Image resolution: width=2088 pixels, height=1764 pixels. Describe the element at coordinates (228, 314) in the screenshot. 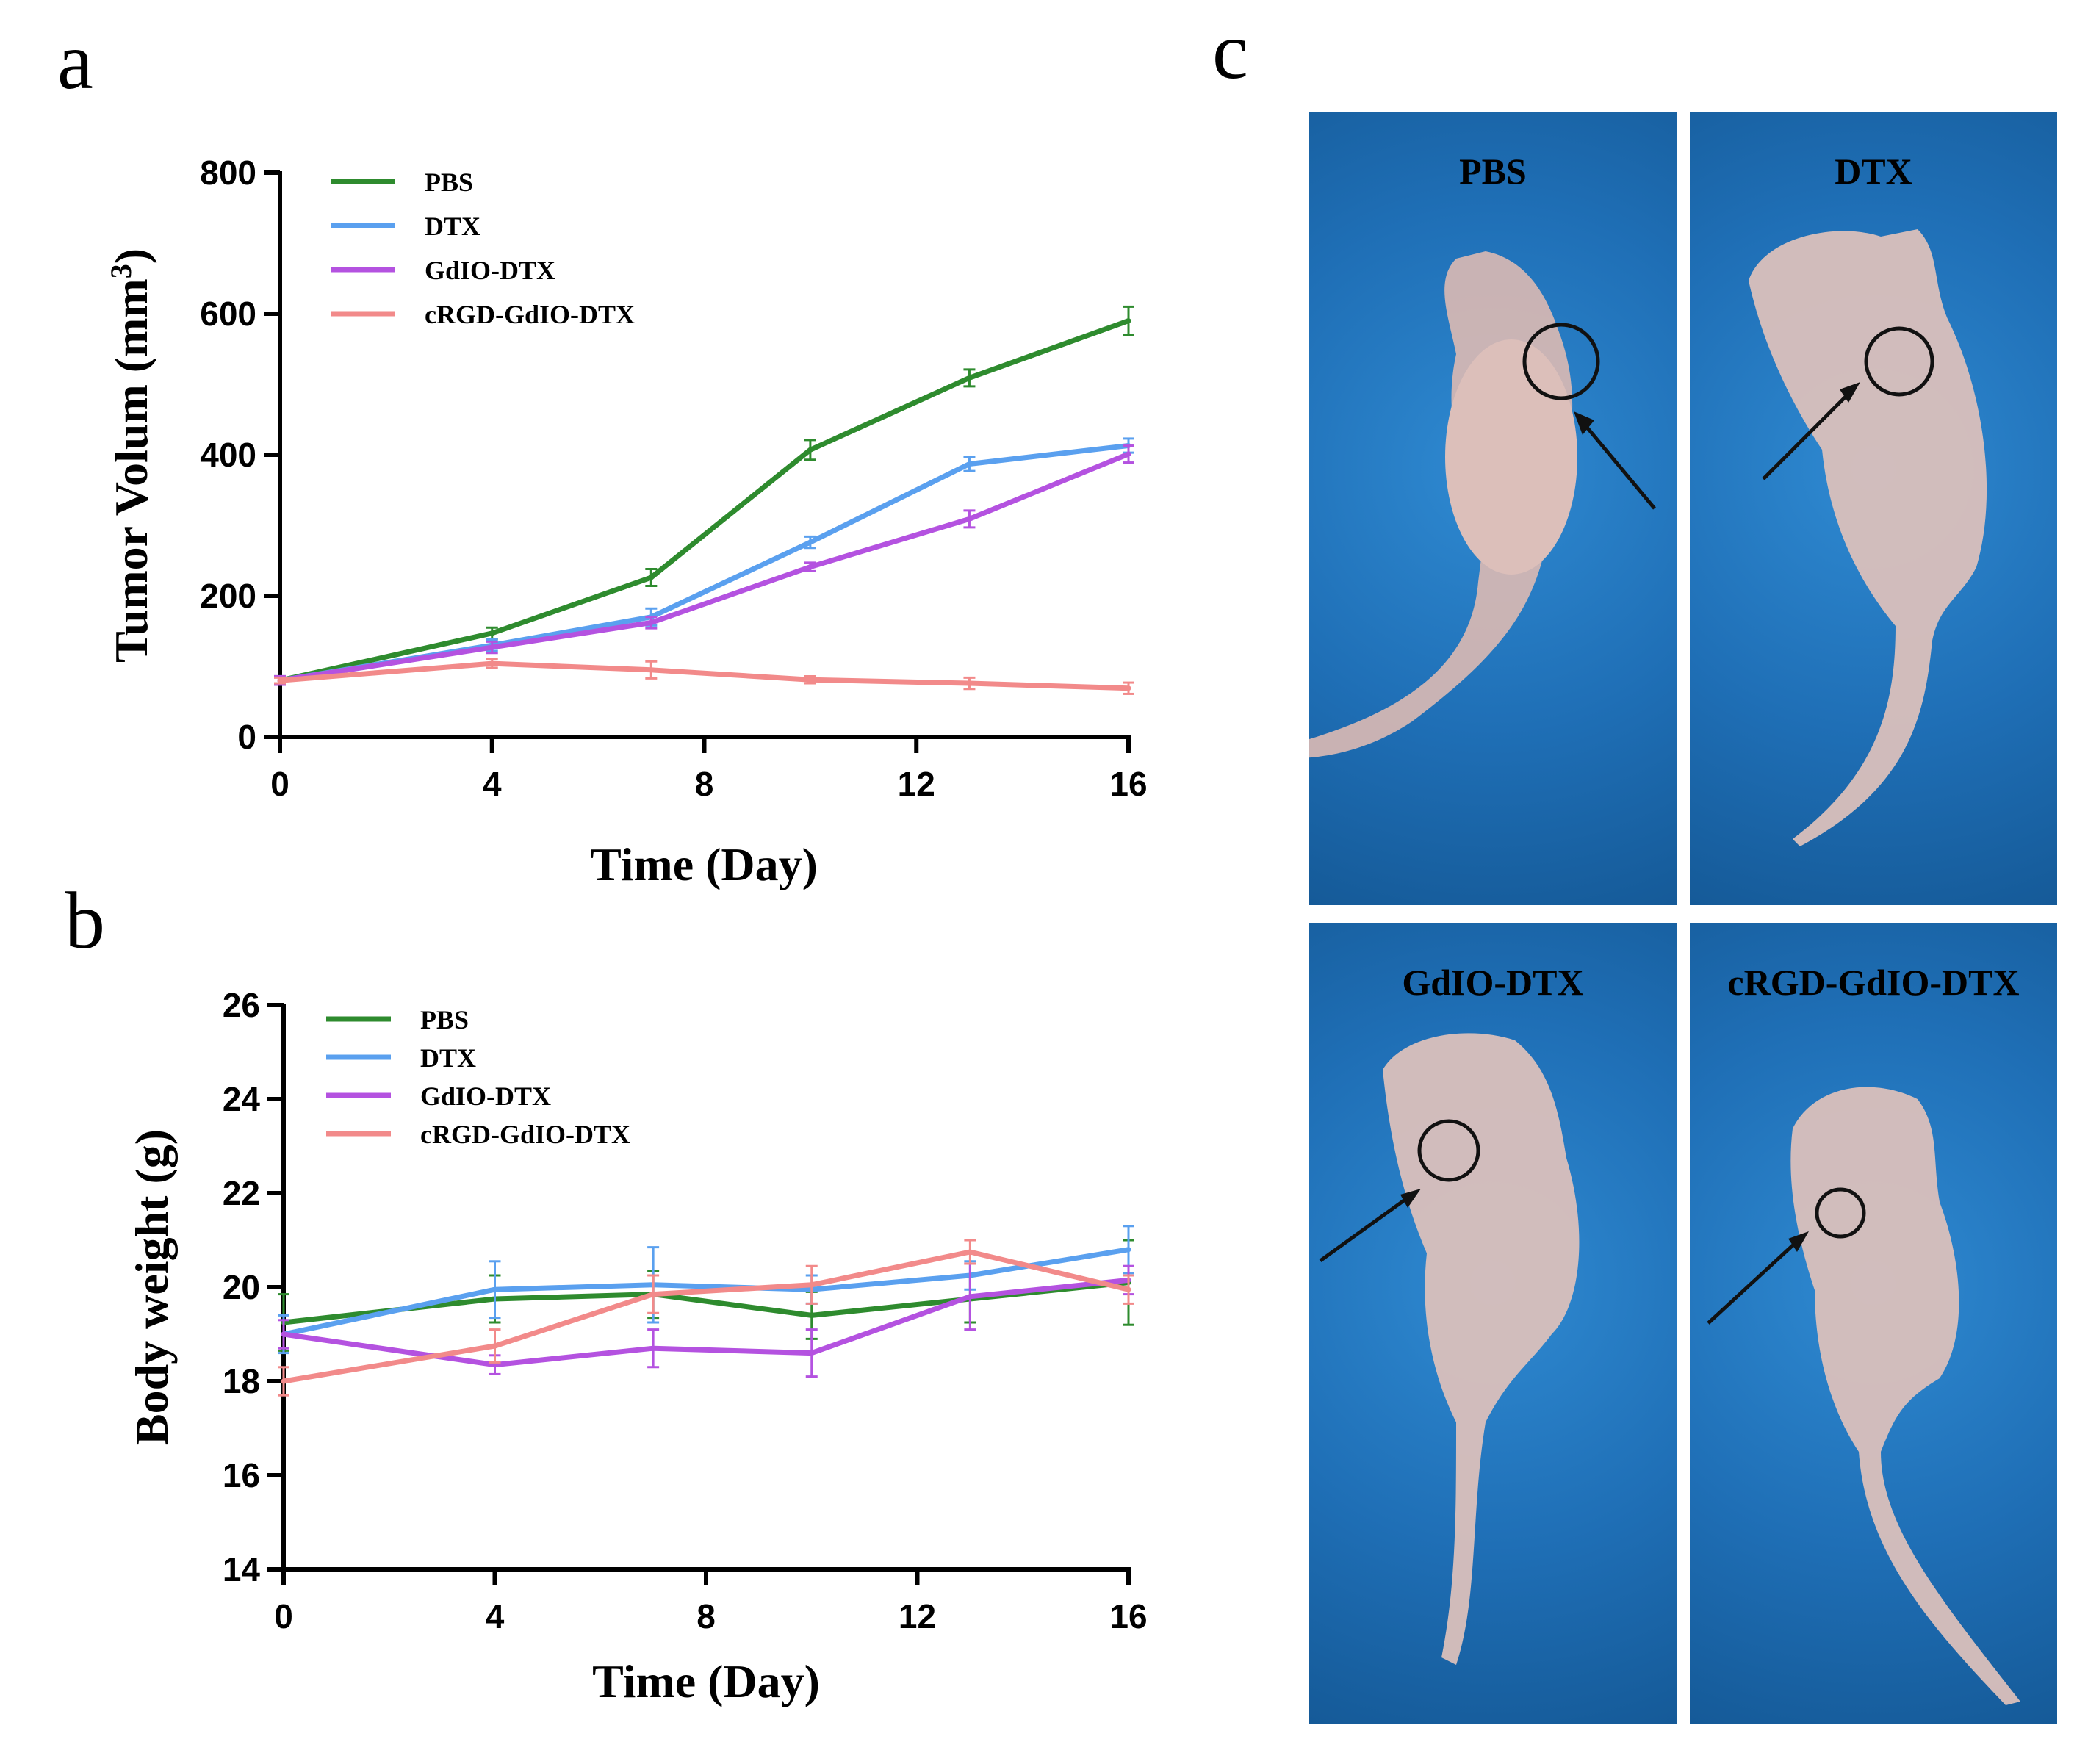

I see `y-tick-label: 600` at that location.